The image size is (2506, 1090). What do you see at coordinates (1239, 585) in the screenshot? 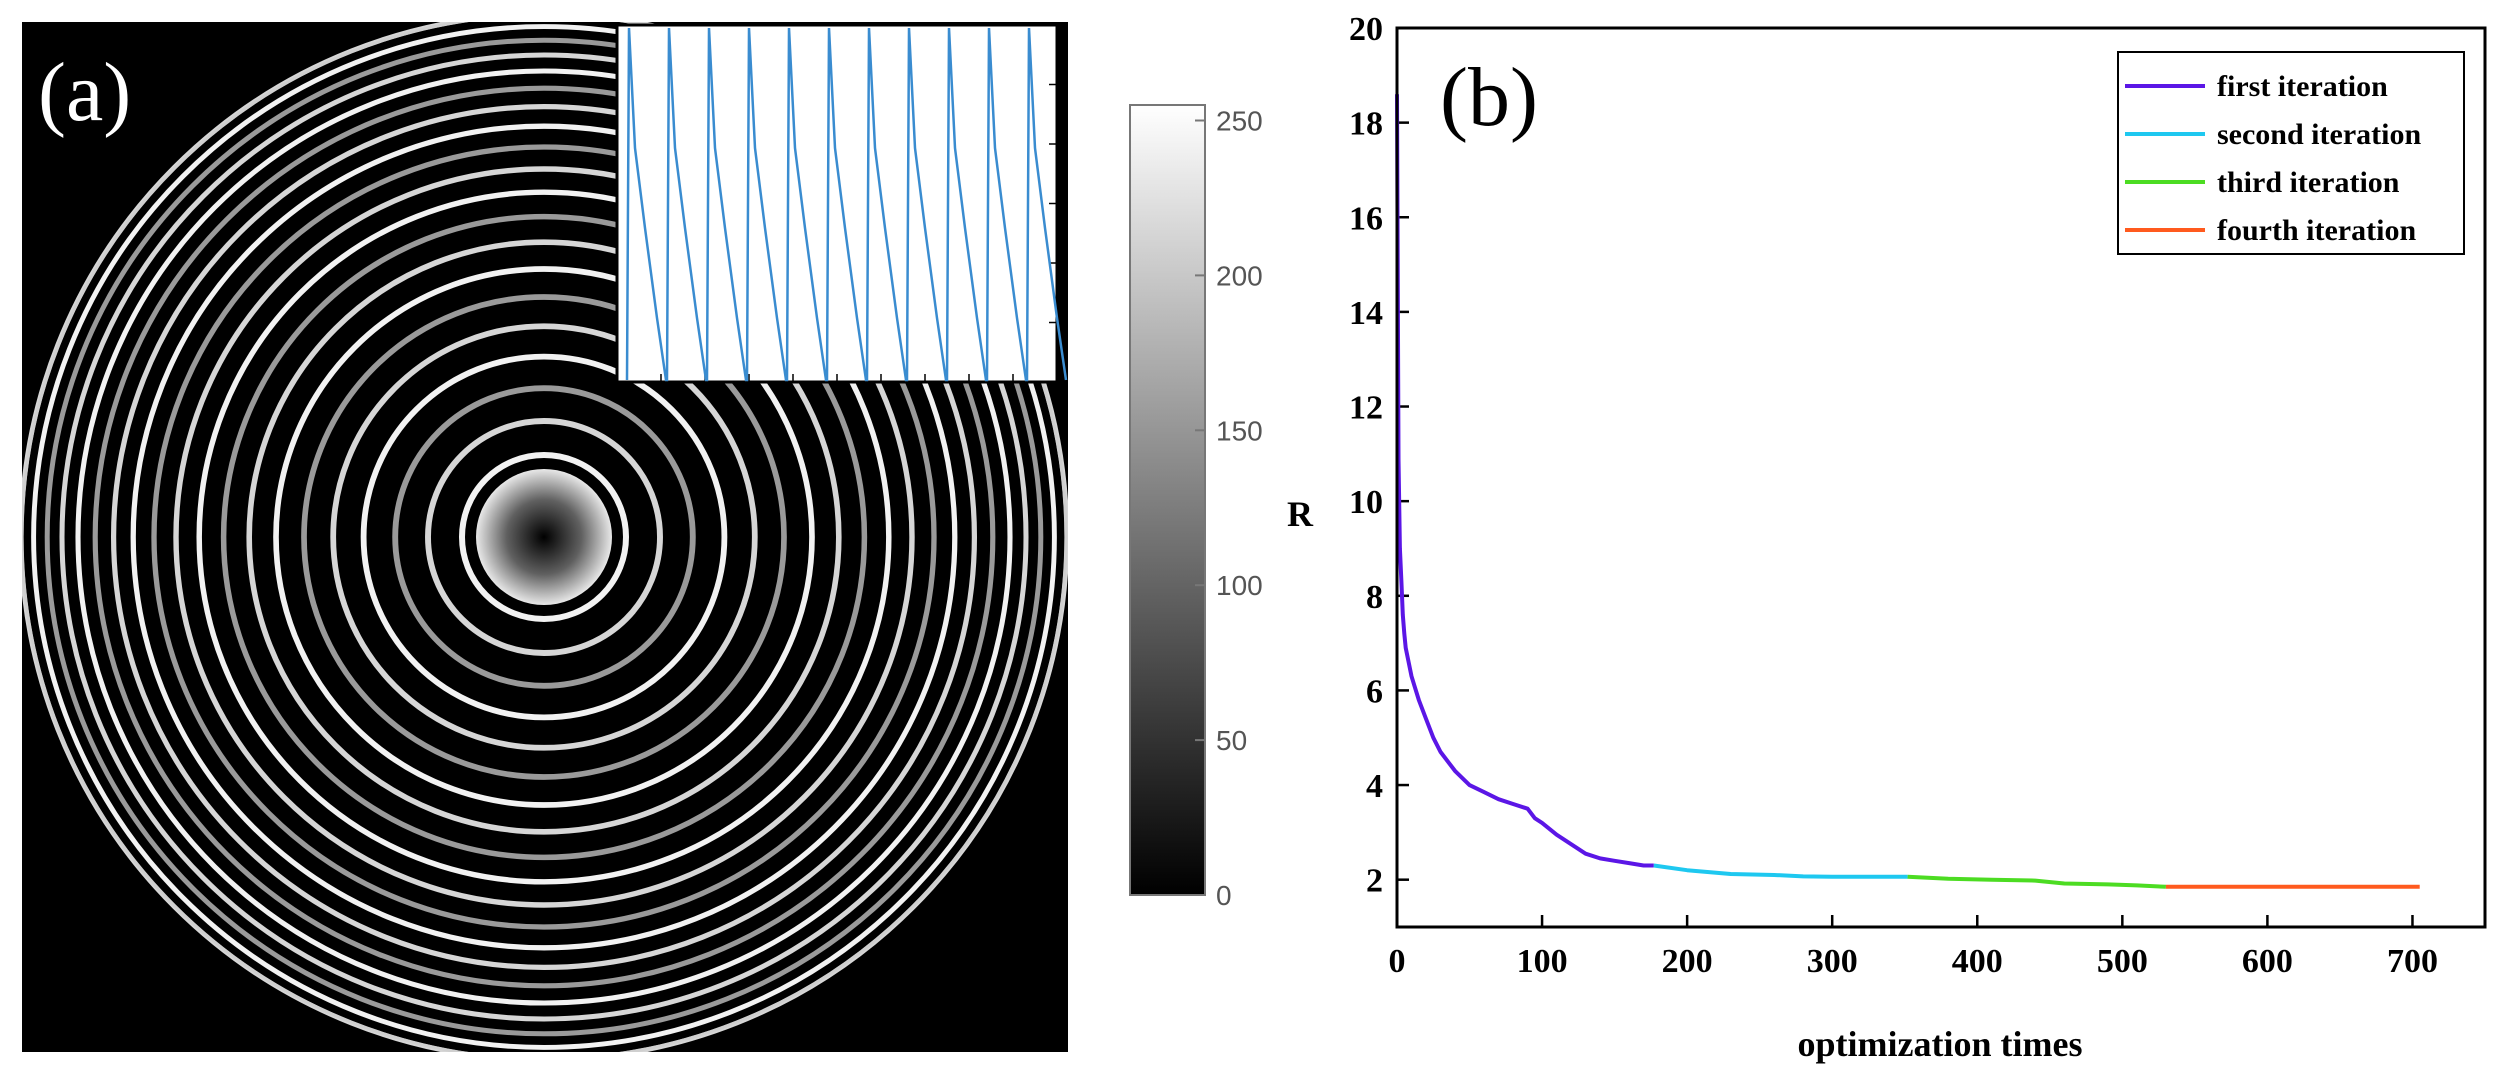
I see `colorbar-tick-label: 100` at bounding box center [1239, 585].